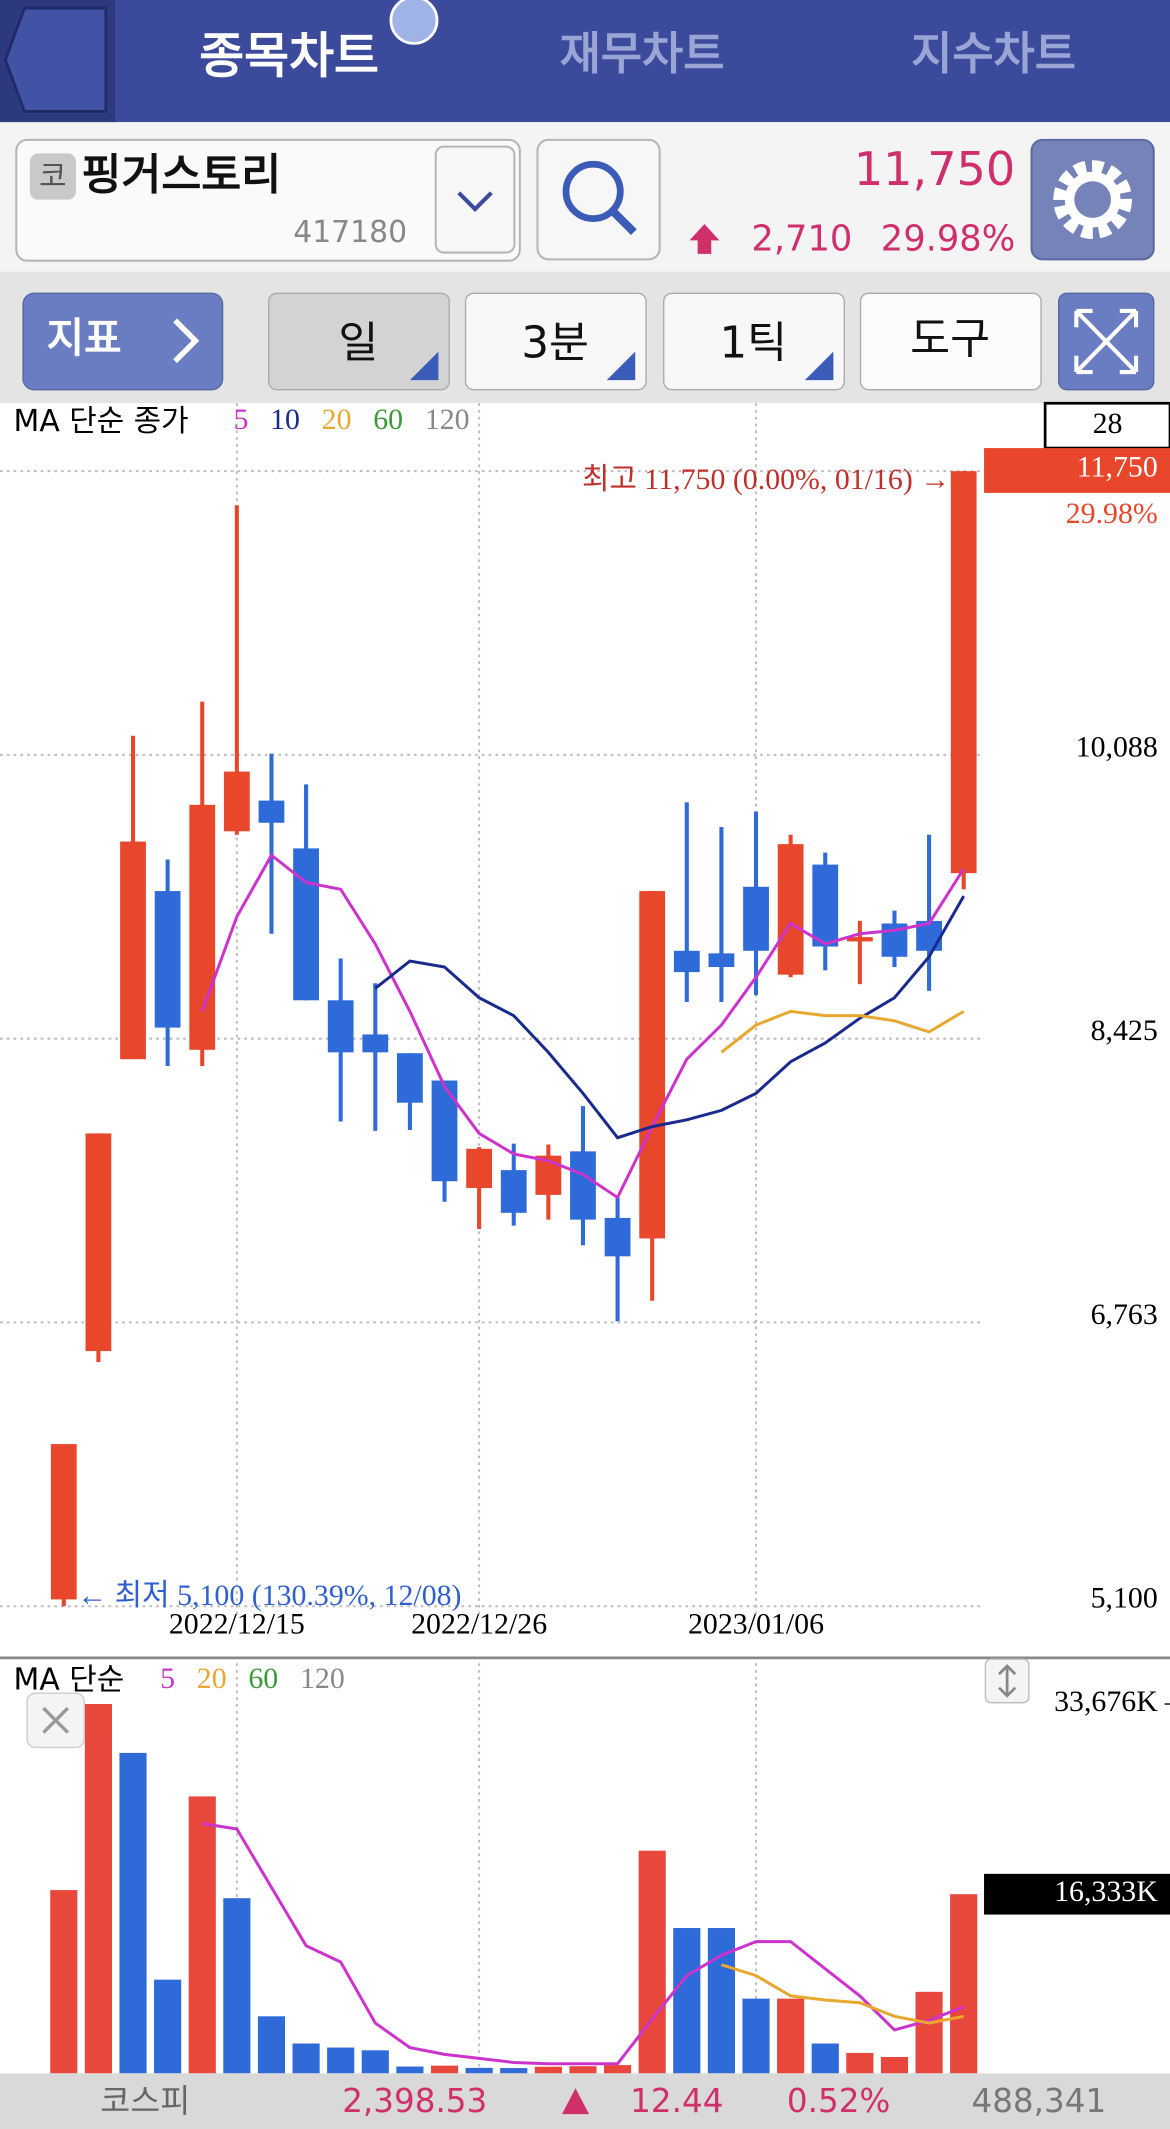 The height and width of the screenshot is (2129, 1170). I want to click on up-arrow, so click(704, 239).